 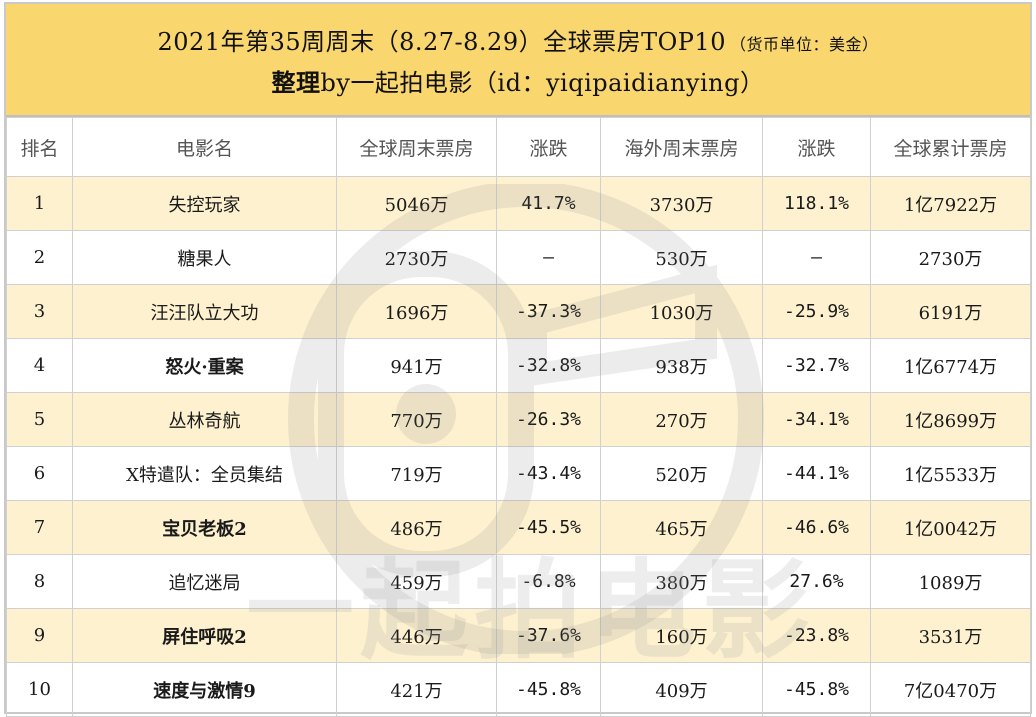 What do you see at coordinates (39, 527) in the screenshot?
I see `cell-rank: 7` at bounding box center [39, 527].